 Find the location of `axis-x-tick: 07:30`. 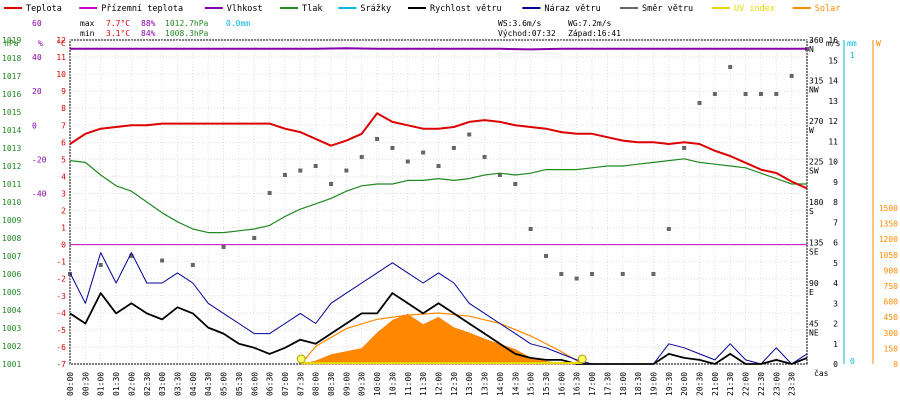

axis-x-tick: 07:30 is located at coordinates (300, 384).